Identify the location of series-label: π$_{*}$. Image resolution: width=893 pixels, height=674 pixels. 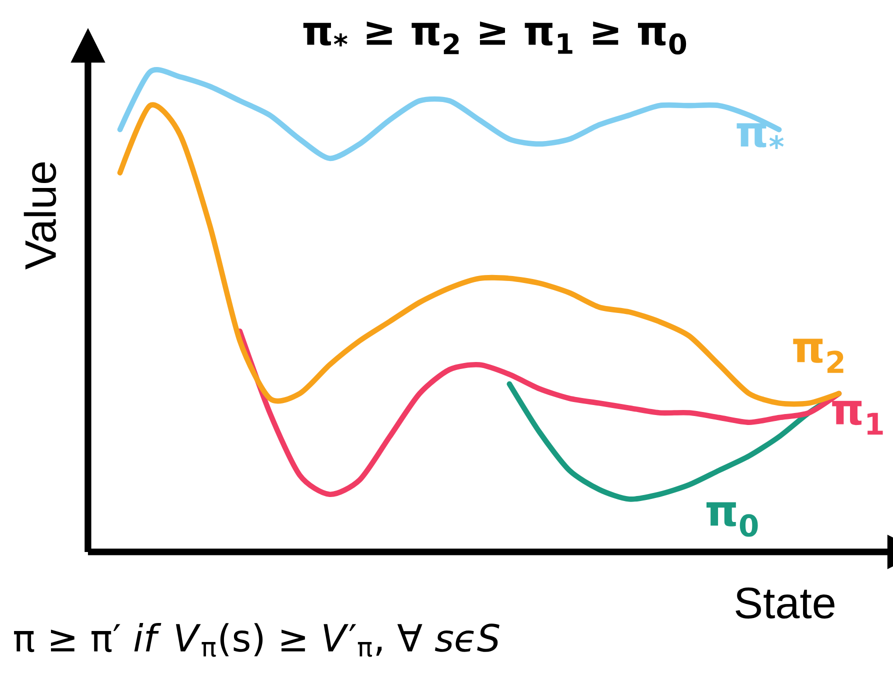
(760, 136).